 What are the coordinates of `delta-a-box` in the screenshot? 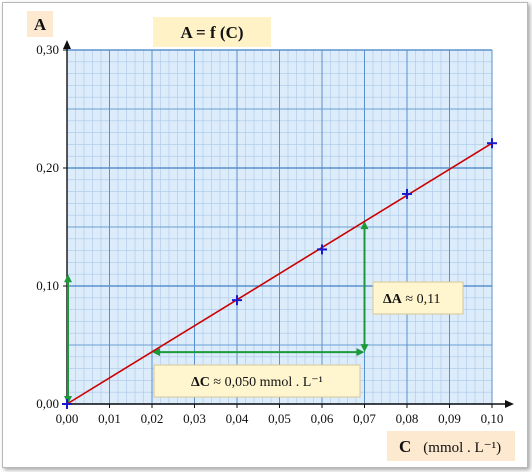 It's located at (418, 298).